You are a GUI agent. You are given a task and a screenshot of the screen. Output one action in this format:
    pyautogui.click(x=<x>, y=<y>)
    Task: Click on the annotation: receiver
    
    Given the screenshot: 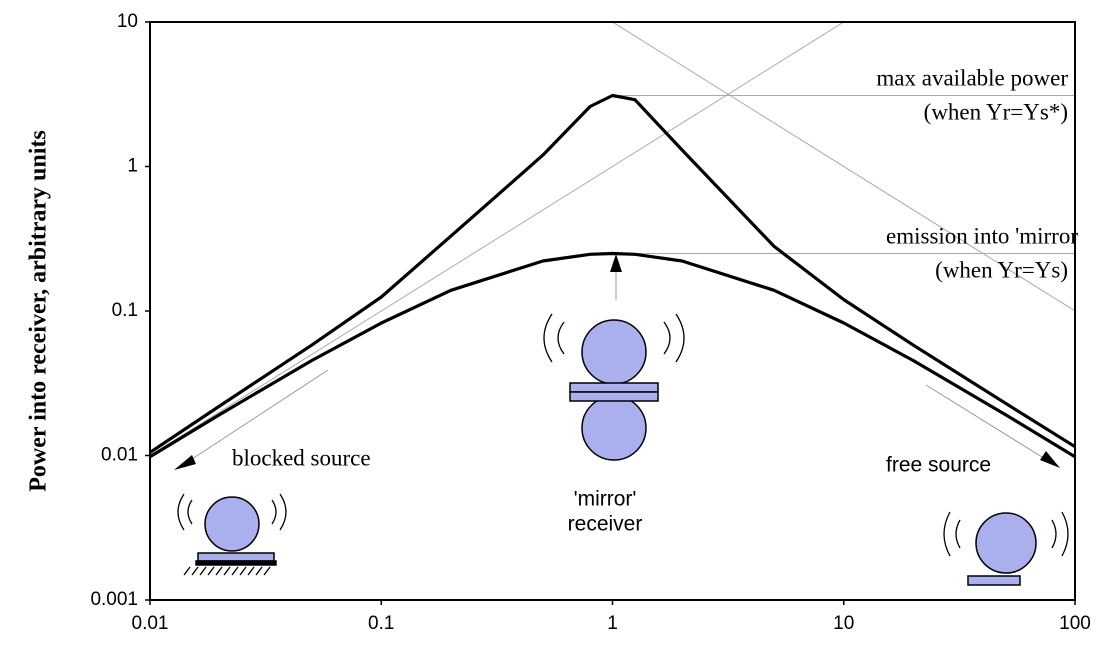 What is the action you would take?
    pyautogui.click(x=605, y=524)
    